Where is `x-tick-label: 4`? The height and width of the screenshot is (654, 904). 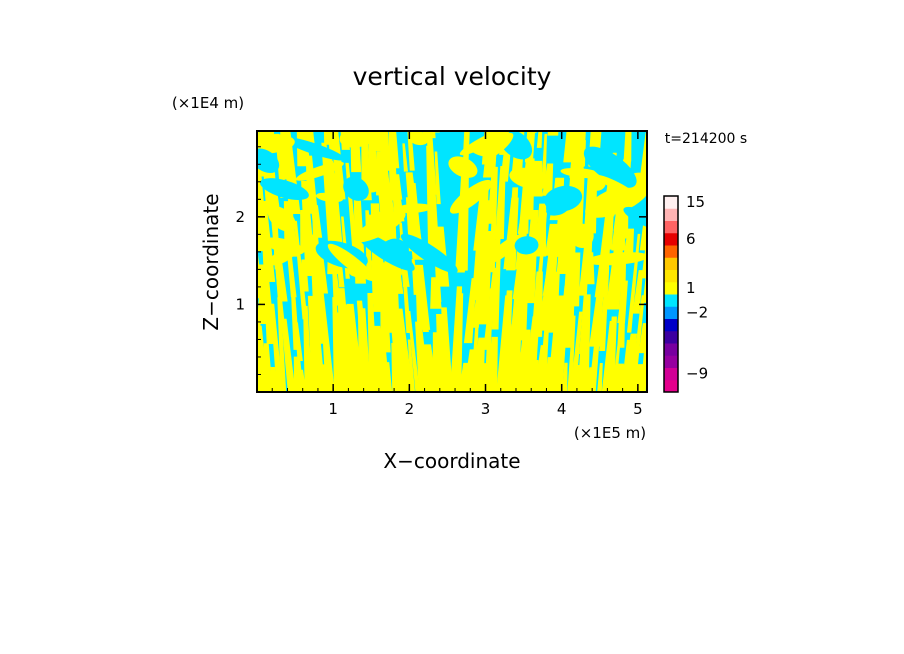
x-tick-label: 4 is located at coordinates (562, 409).